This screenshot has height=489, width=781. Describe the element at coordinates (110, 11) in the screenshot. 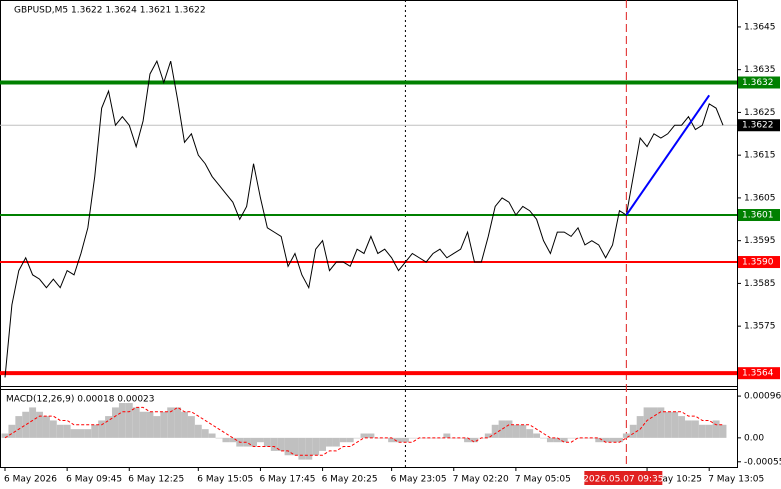

I see `chart-title: GBPUSD,M5 1.3622 1.3624 1.3621 1.3622` at that location.